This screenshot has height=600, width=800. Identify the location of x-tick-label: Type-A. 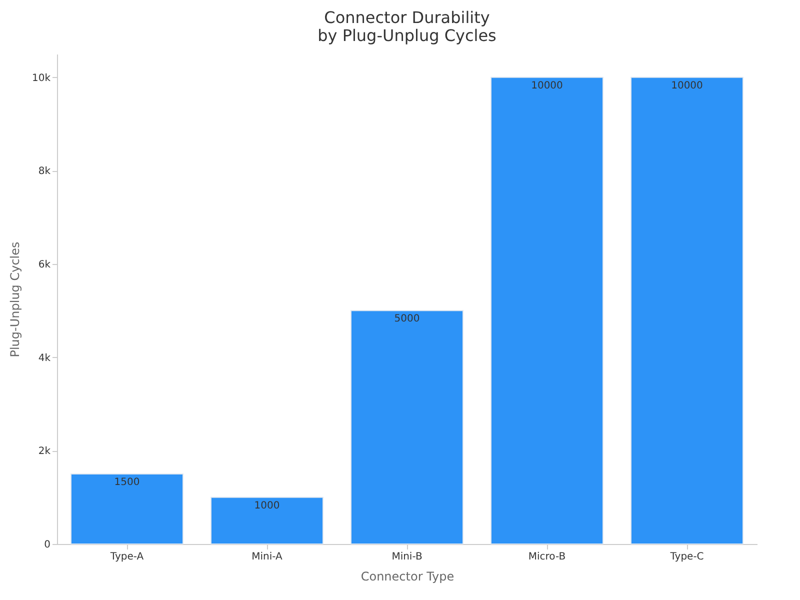
(126, 557).